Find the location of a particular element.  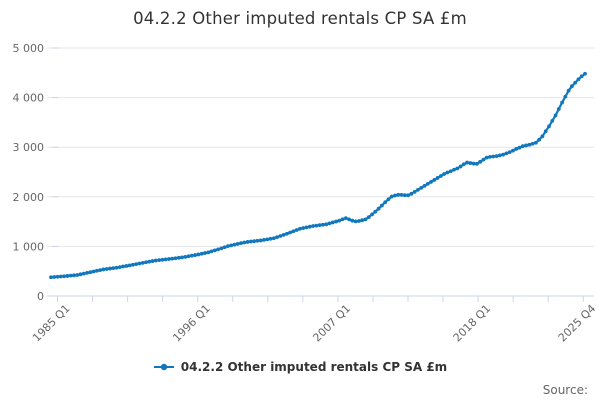

y-axis-label: 5 000 is located at coordinates (29, 48).